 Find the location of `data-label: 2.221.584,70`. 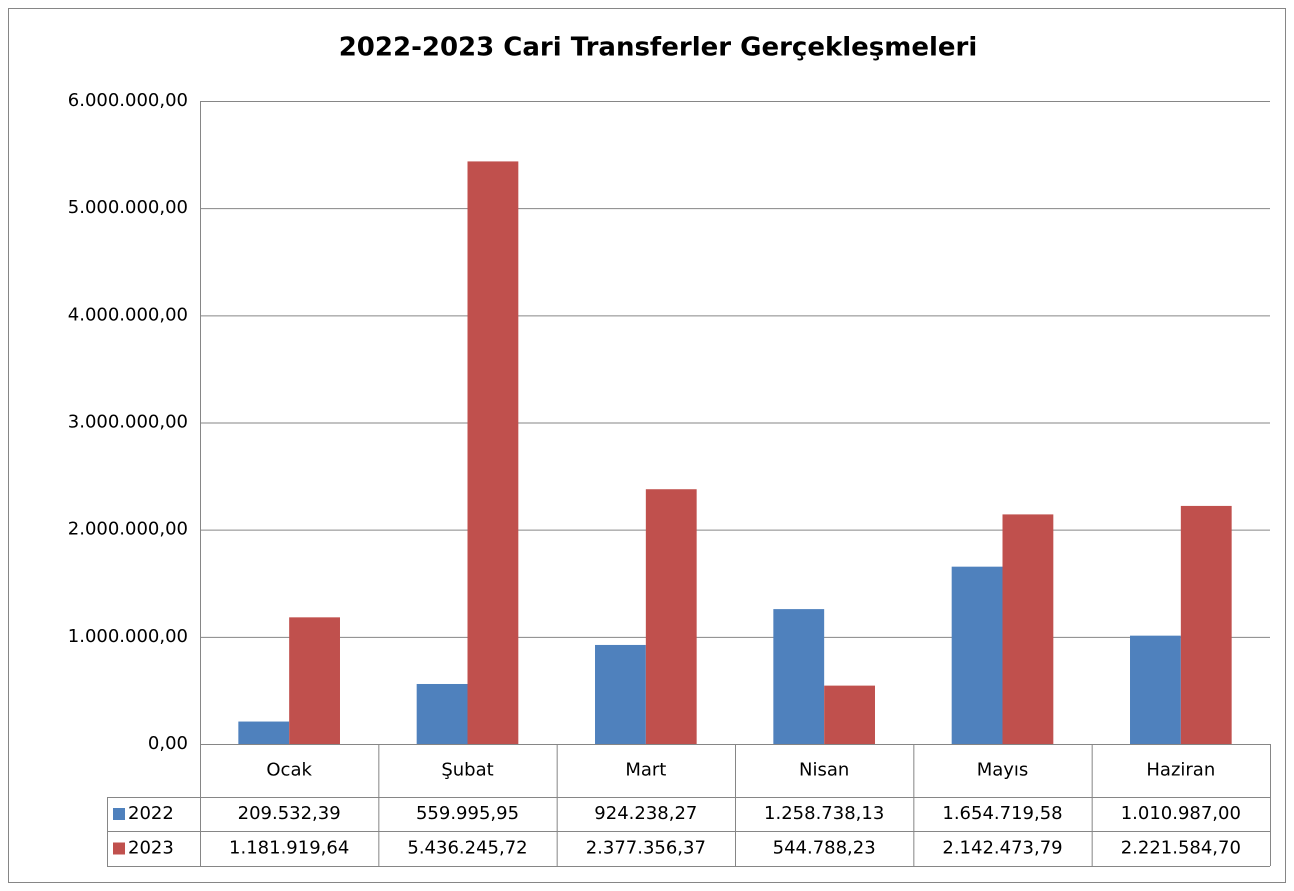

data-label: 2.221.584,70 is located at coordinates (1181, 848).